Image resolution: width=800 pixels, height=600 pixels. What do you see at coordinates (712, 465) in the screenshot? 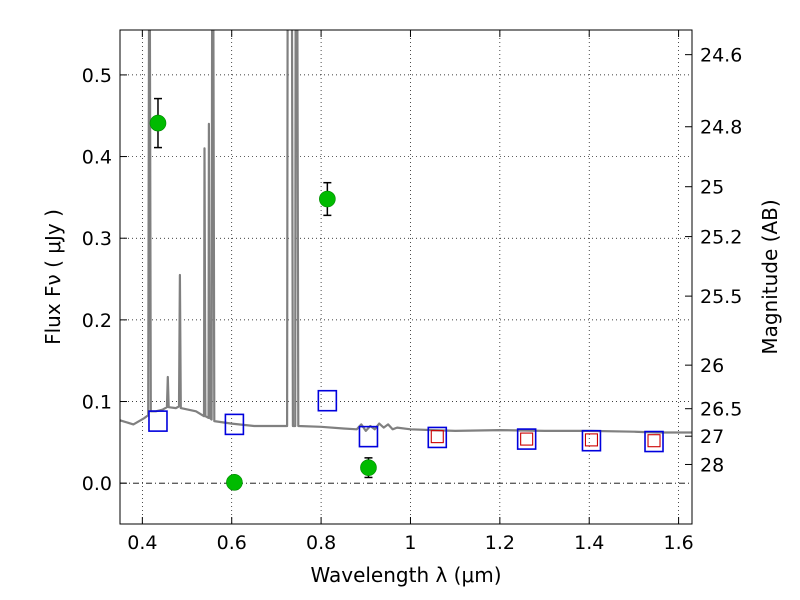
I see `mag-tick-label: 28` at bounding box center [712, 465].